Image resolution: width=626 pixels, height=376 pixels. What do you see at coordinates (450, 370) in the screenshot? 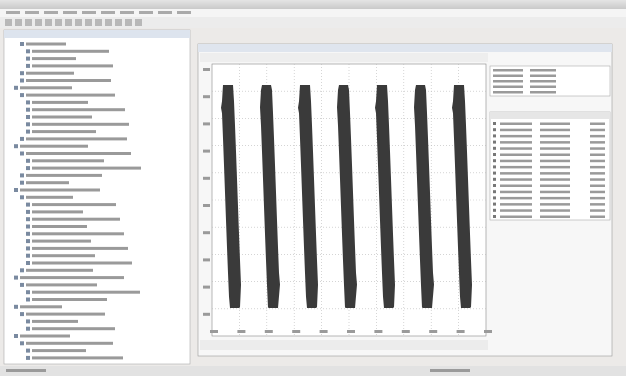
I see `status-text` at bounding box center [450, 370].